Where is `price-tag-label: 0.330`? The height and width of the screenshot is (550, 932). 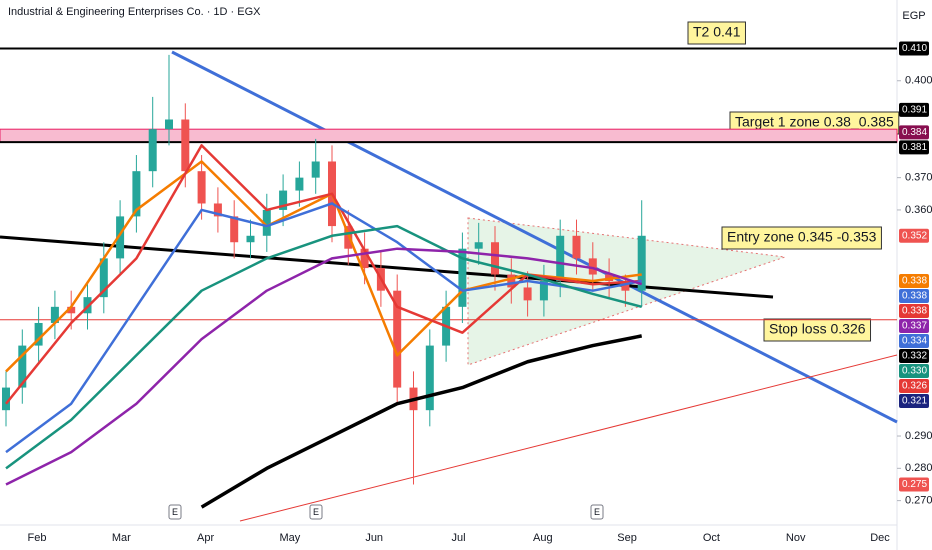
price-tag-label: 0.330 is located at coordinates (914, 371).